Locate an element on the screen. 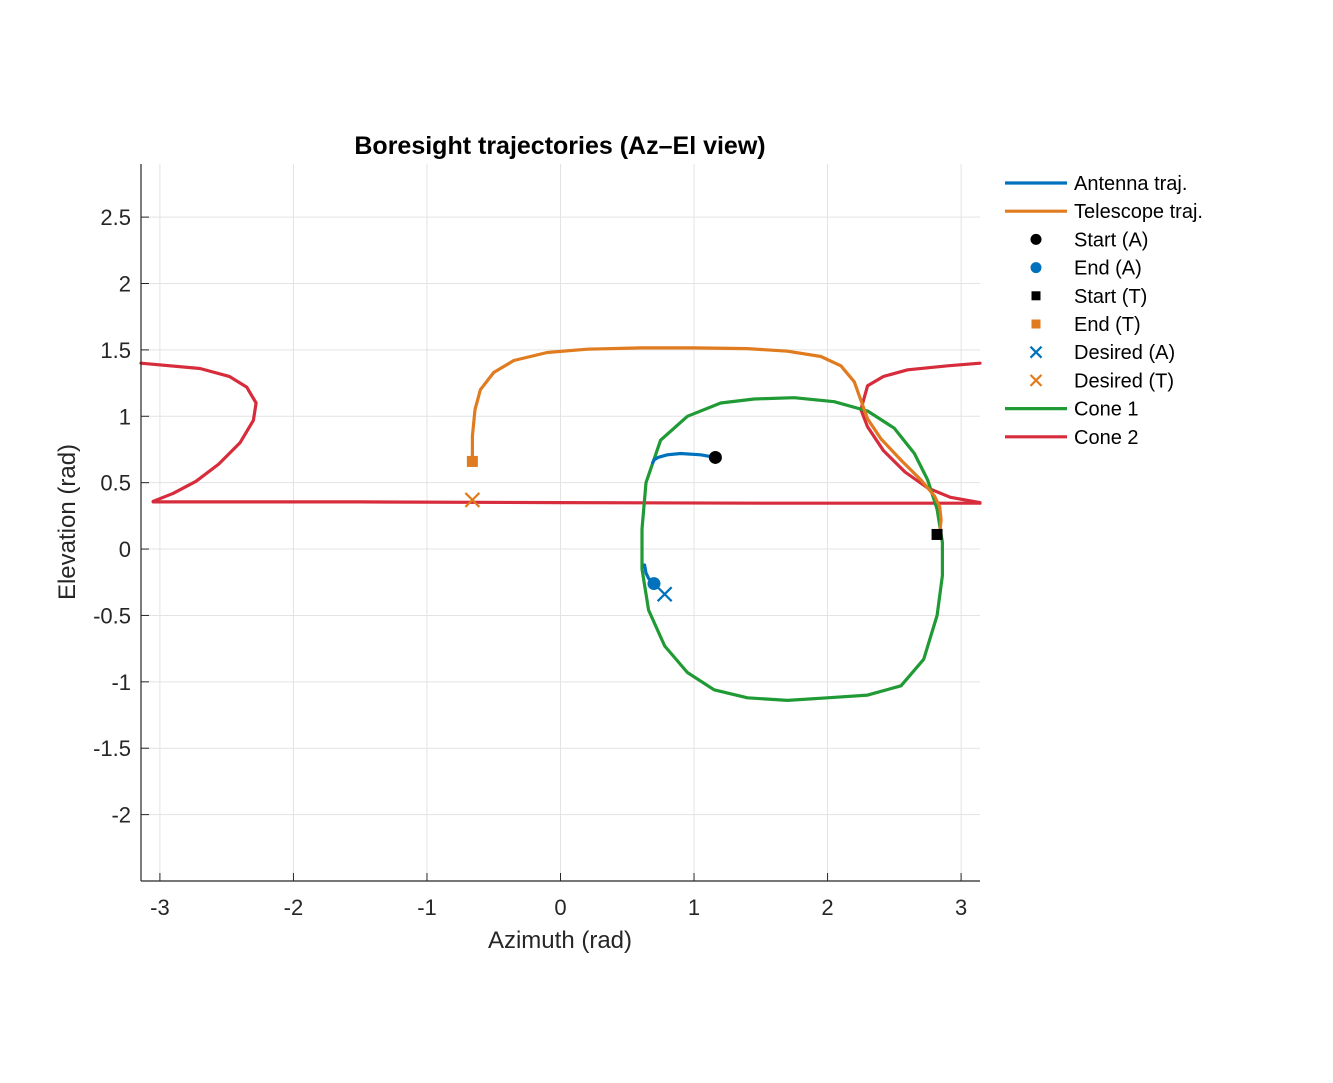 Image resolution: width=1333 pixels, height=1083 pixels. y-tick-label: 1.5 is located at coordinates (115, 350).